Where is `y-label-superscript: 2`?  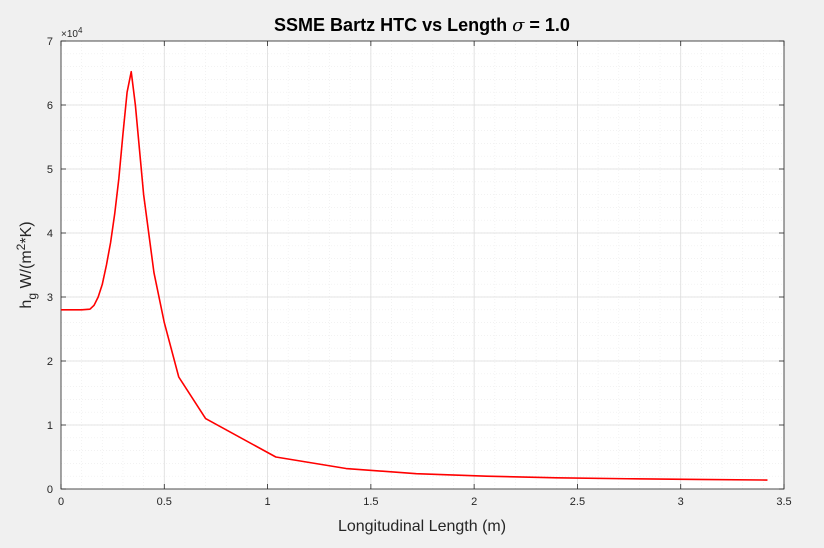
y-label-superscript: 2 is located at coordinates (21, 246).